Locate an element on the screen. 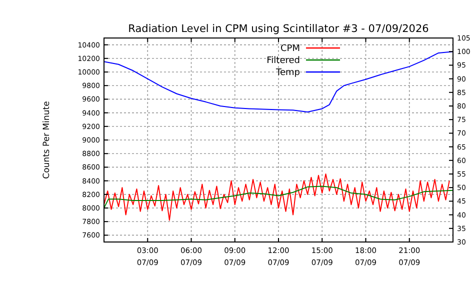  chart-title: Radiation Level in CPM using Scintillator #3 - 07/09/2026 is located at coordinates (279, 29).